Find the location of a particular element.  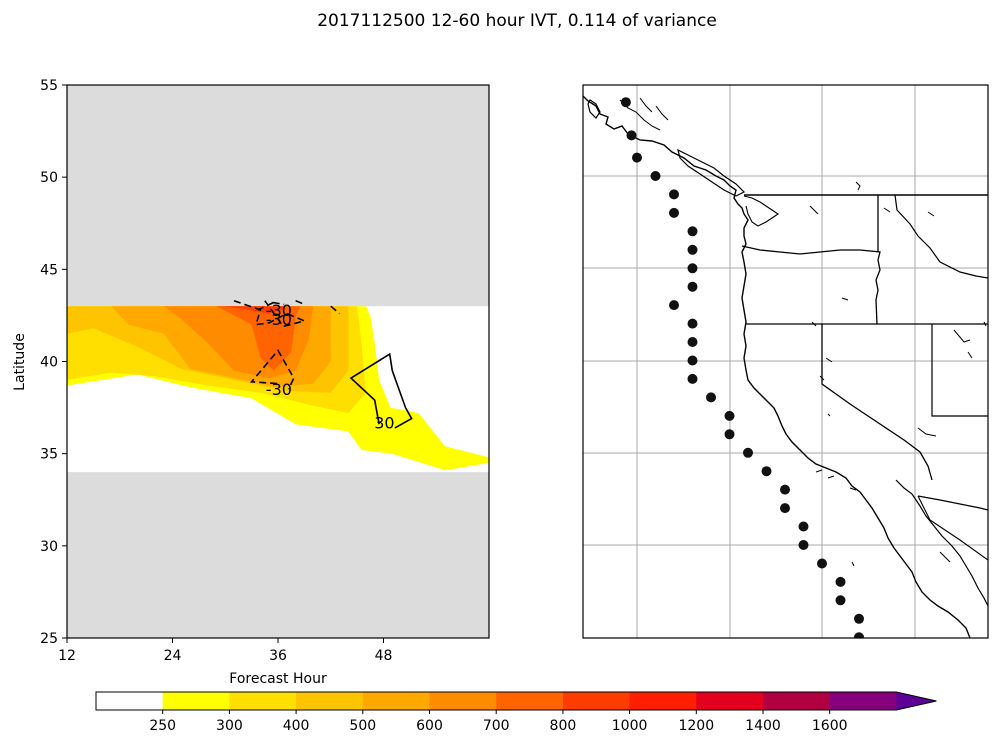

id-mt-border is located at coordinates (941, 236).